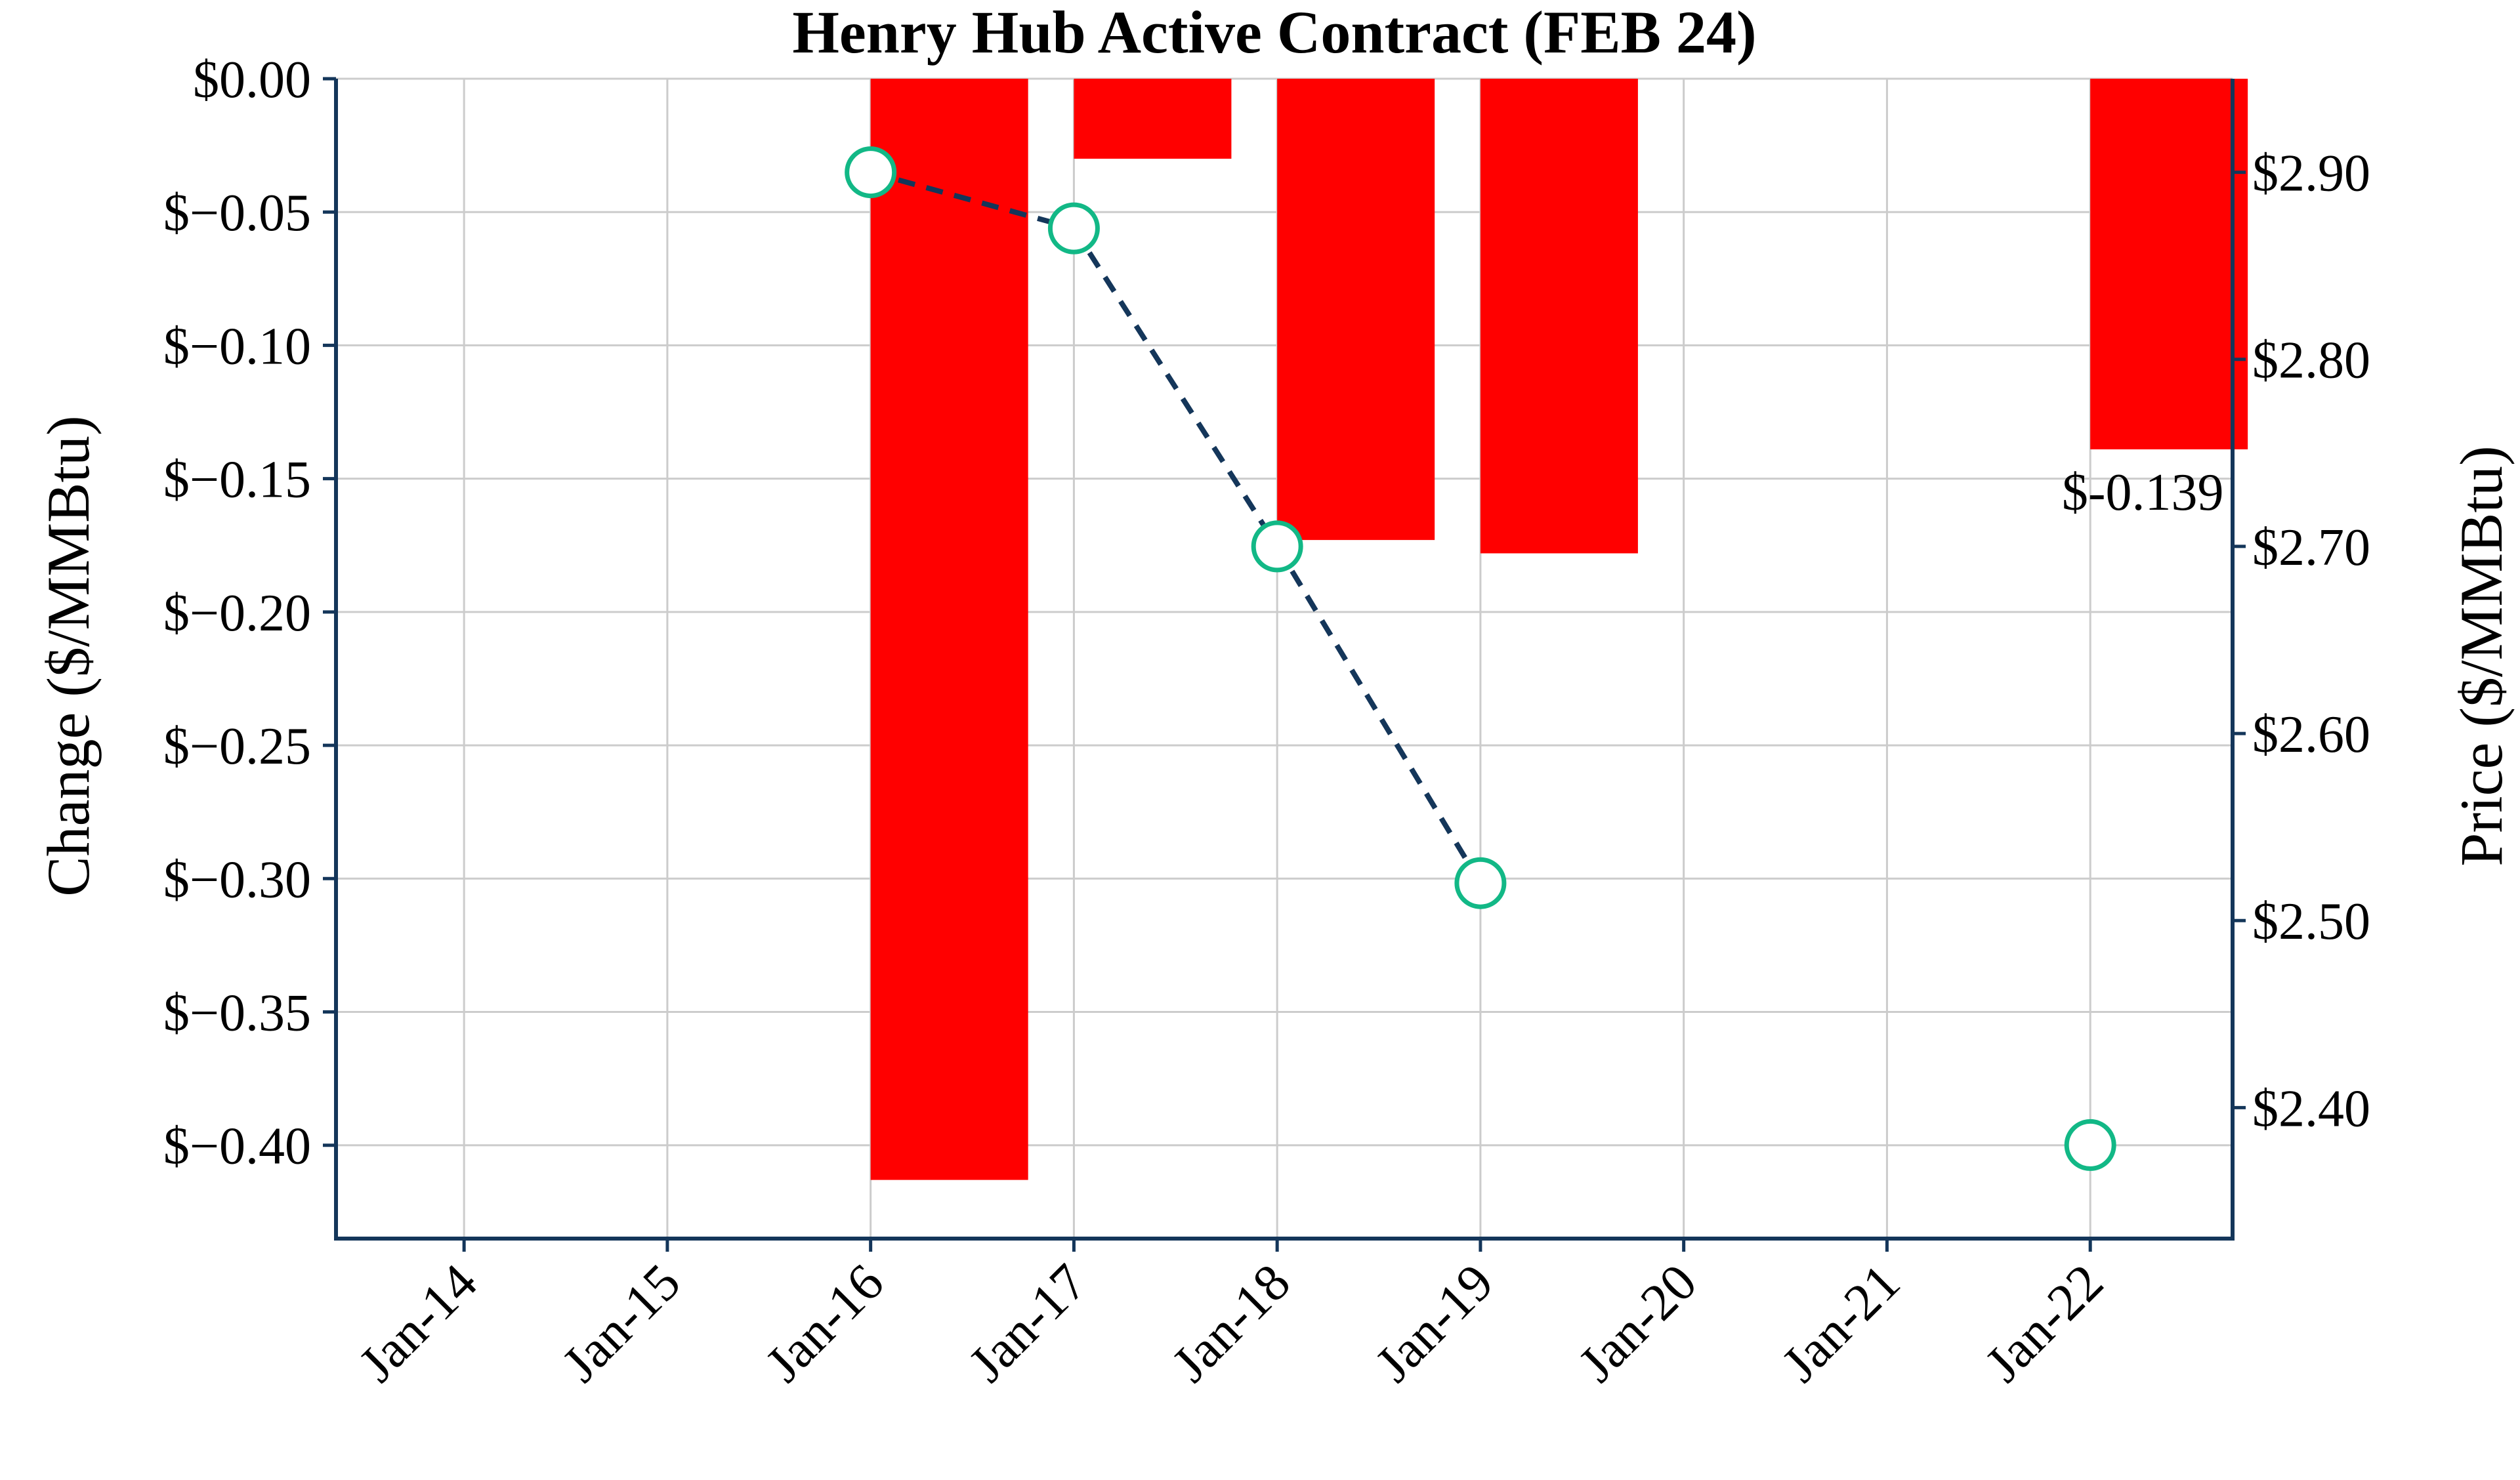 This screenshot has width=2520, height=1480. What do you see at coordinates (1274, 33) in the screenshot?
I see `chart-title: Henry Hub Active Contract (FEB 24)` at bounding box center [1274, 33].